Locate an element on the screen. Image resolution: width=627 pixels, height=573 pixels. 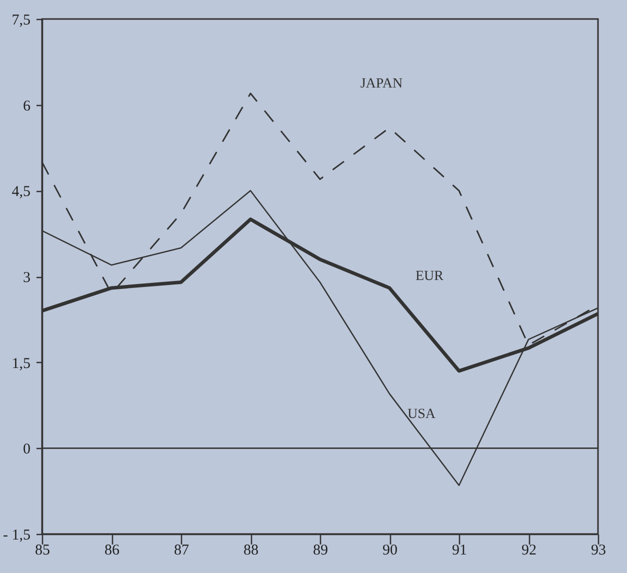
y-tick-label: - 1,5 is located at coordinates (16, 536).